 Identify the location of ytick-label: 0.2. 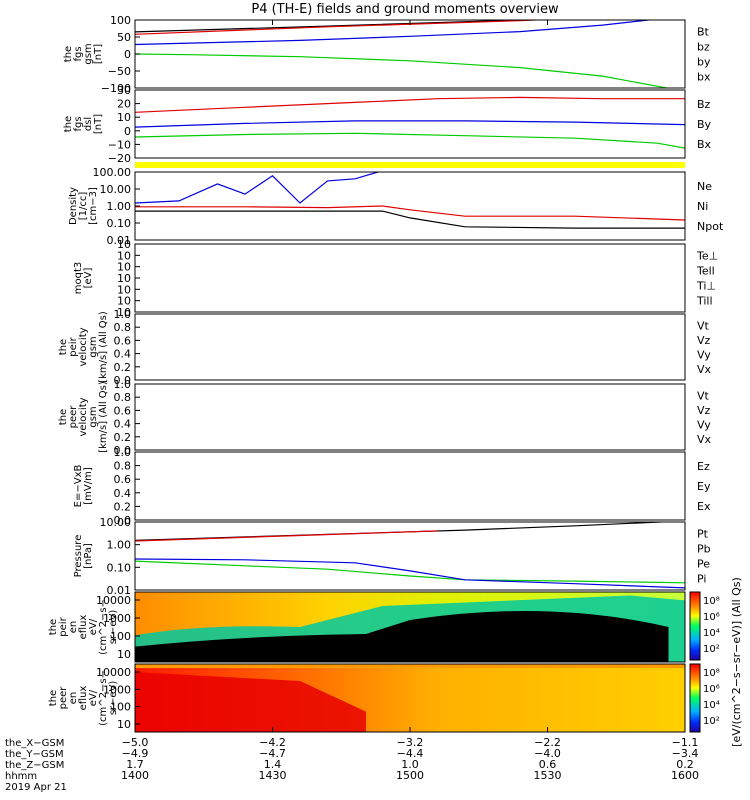
(123, 506).